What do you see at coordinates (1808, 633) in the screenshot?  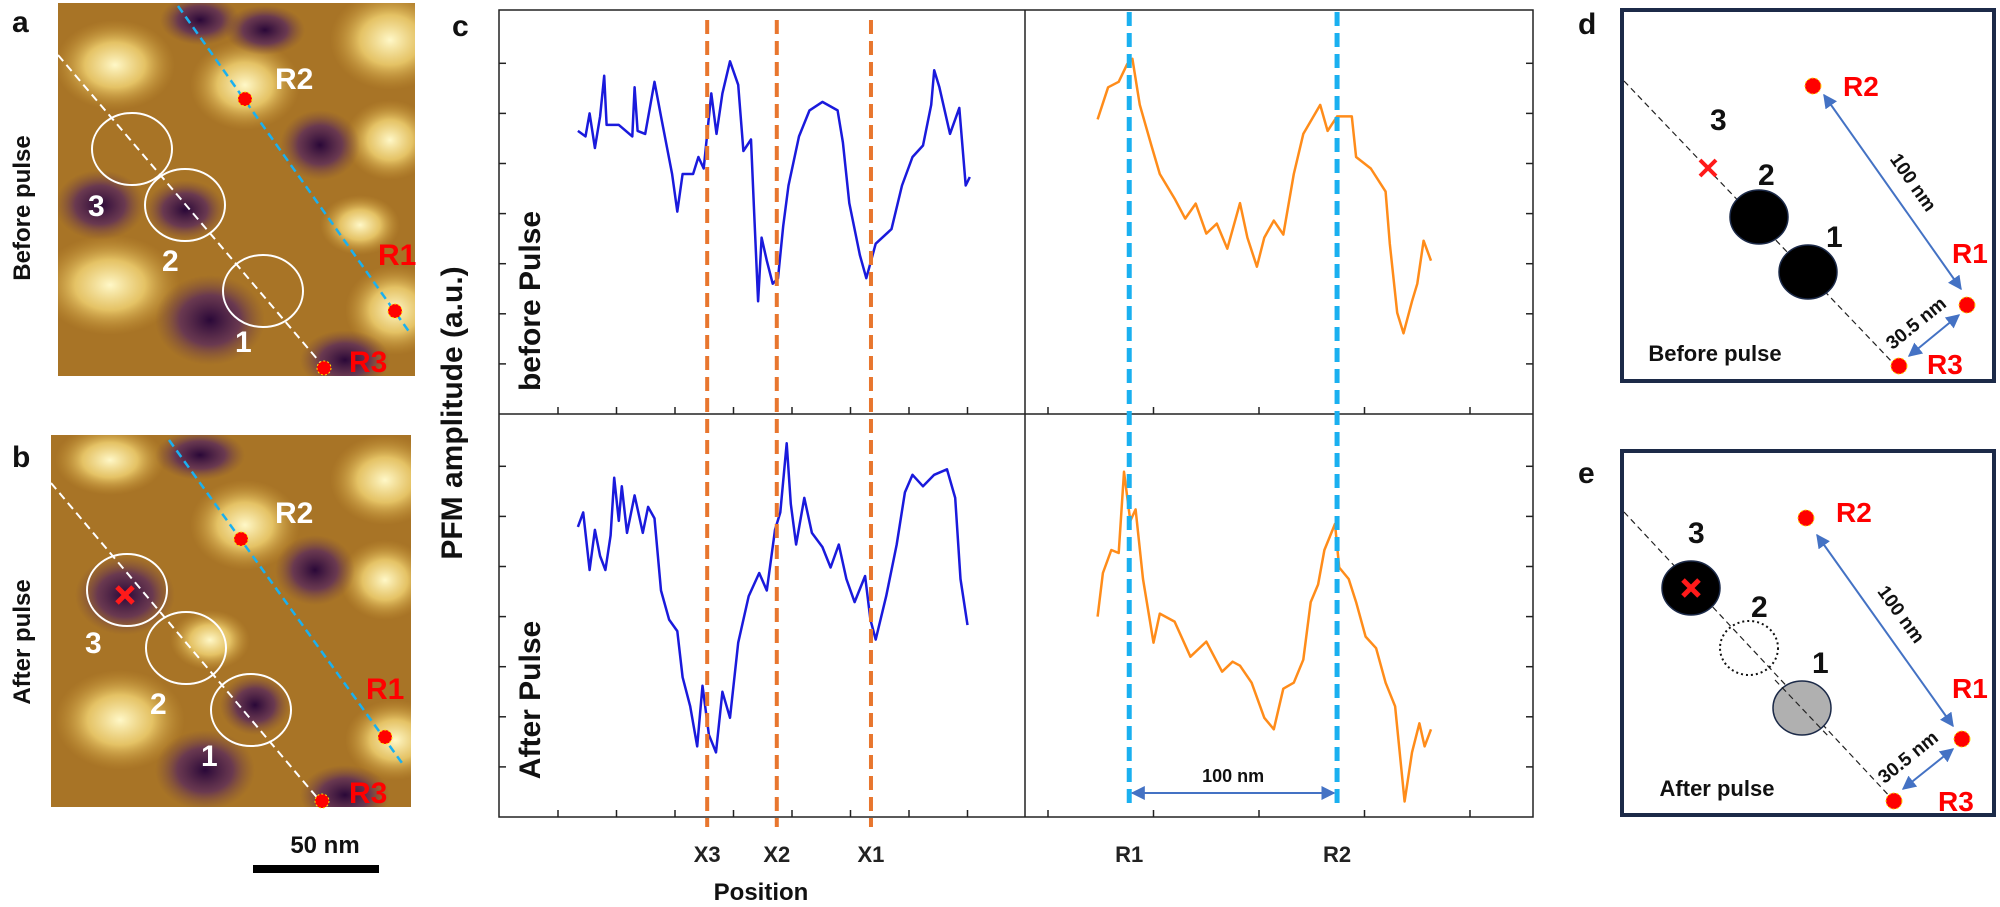 I see `schematic-after` at bounding box center [1808, 633].